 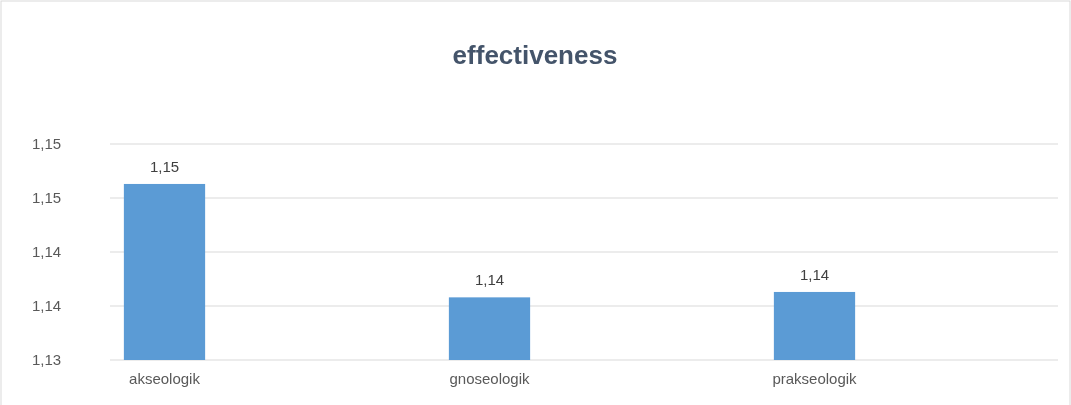 What do you see at coordinates (47, 360) in the screenshot?
I see `y-tick-label: 1,13` at bounding box center [47, 360].